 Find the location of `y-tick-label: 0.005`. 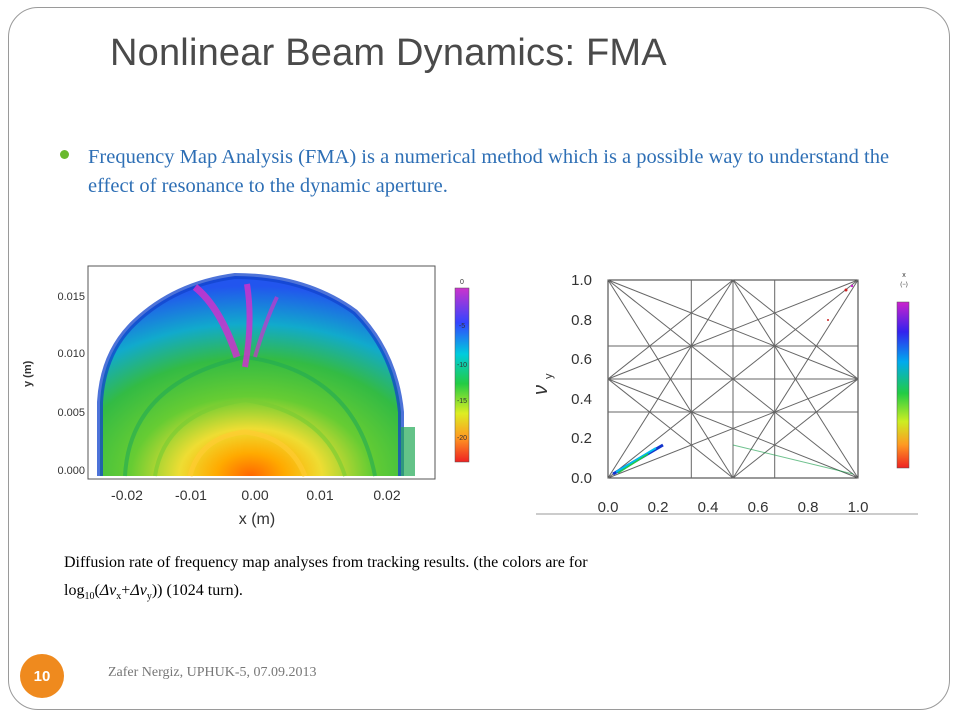

y-tick-label: 0.005 is located at coordinates (71, 413).